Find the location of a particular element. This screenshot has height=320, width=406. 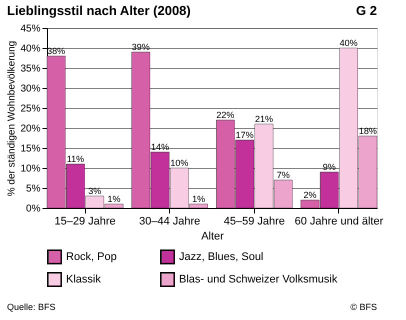

y-tick-label: 30% is located at coordinates (30, 89).